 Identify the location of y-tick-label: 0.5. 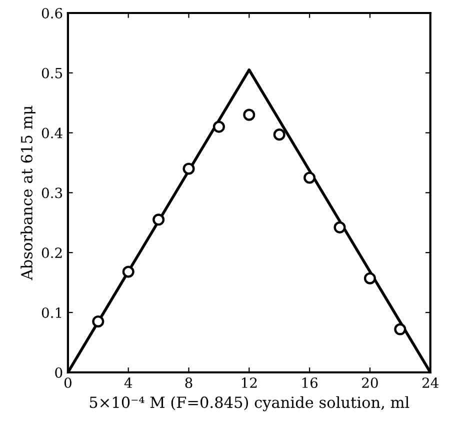
(52, 73).